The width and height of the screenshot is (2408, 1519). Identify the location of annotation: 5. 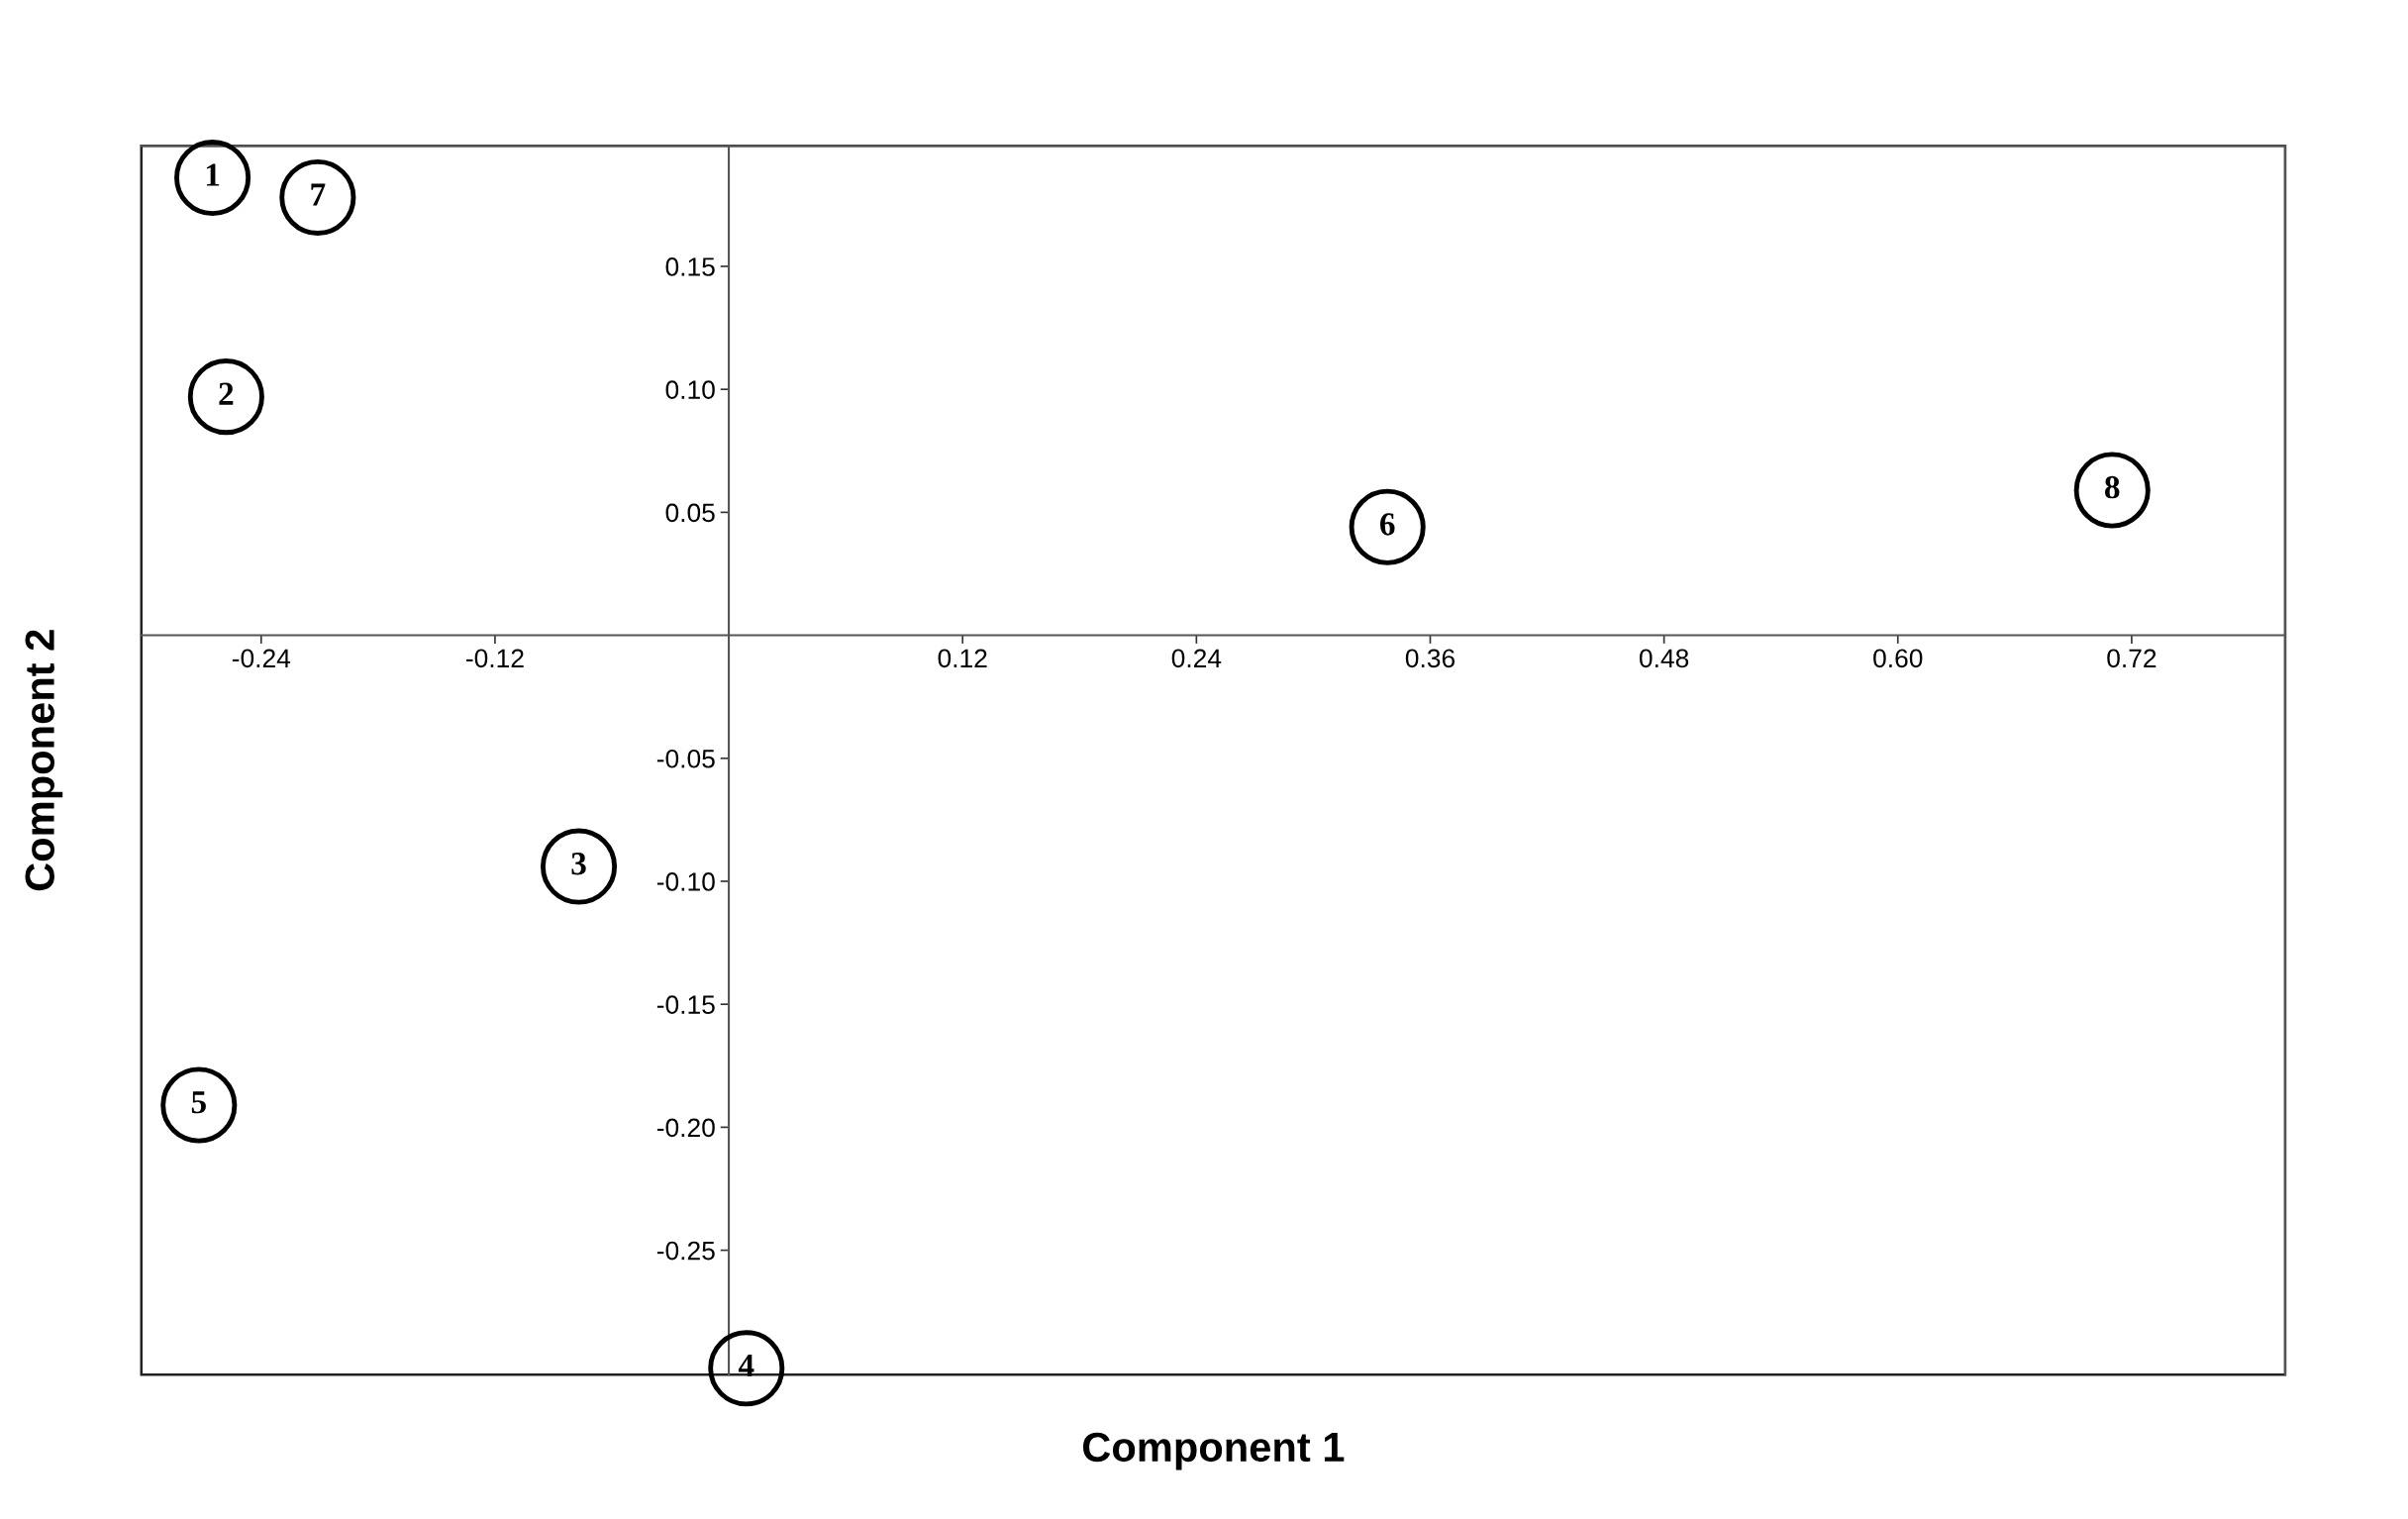
(199, 1103).